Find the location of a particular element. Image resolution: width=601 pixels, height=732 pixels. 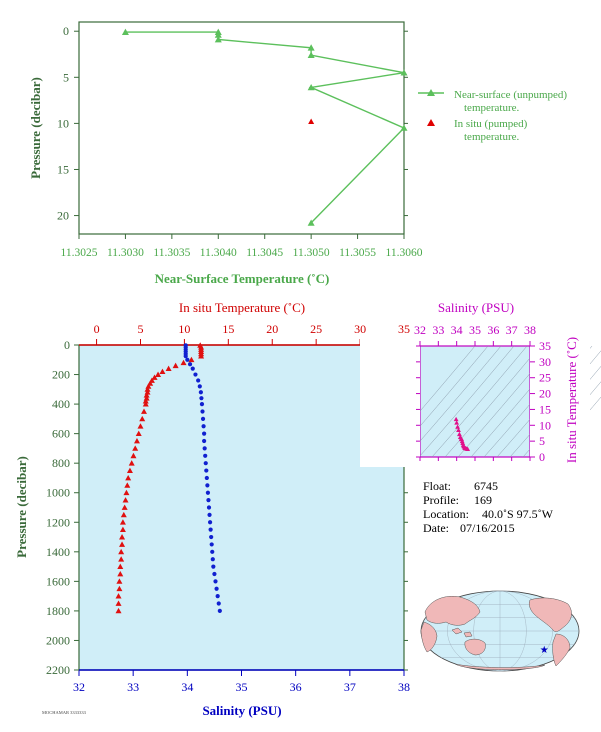

near-surface-x-tick-label: 11.3025 is located at coordinates (79, 253).